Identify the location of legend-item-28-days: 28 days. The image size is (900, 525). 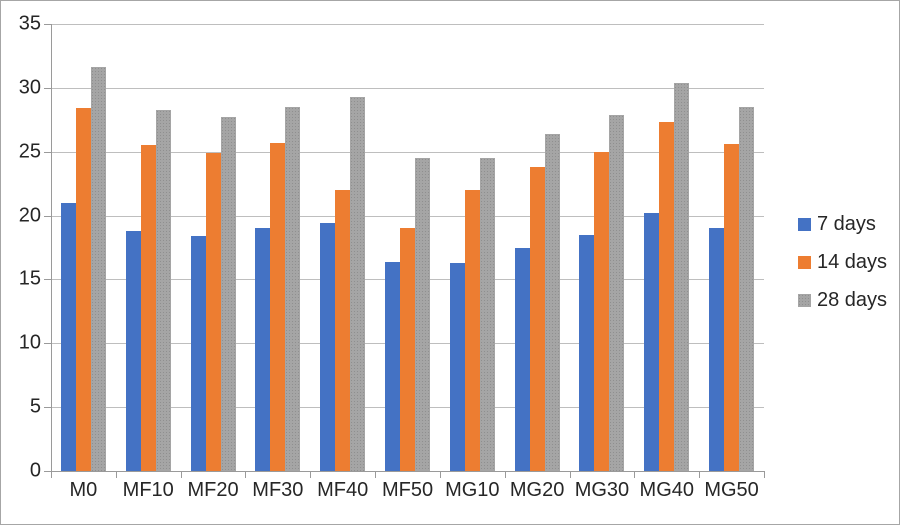
(842, 300).